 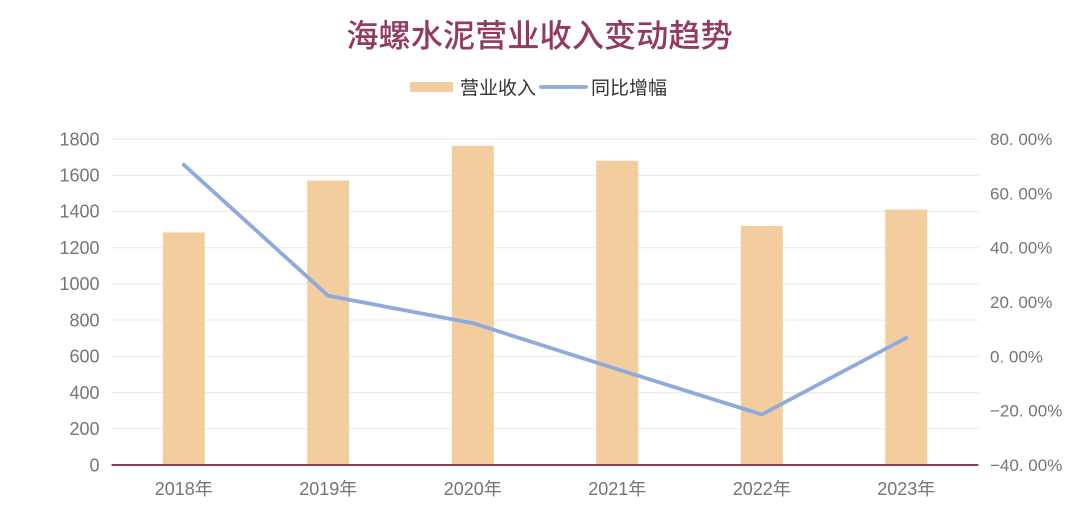 What do you see at coordinates (753, 489) in the screenshot?
I see `svg-text: 2022` at bounding box center [753, 489].